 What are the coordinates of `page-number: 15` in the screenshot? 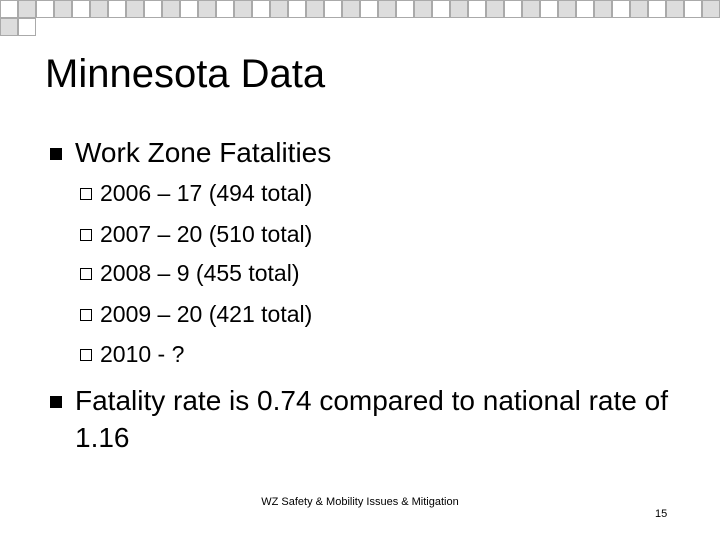 It's located at (661, 514).